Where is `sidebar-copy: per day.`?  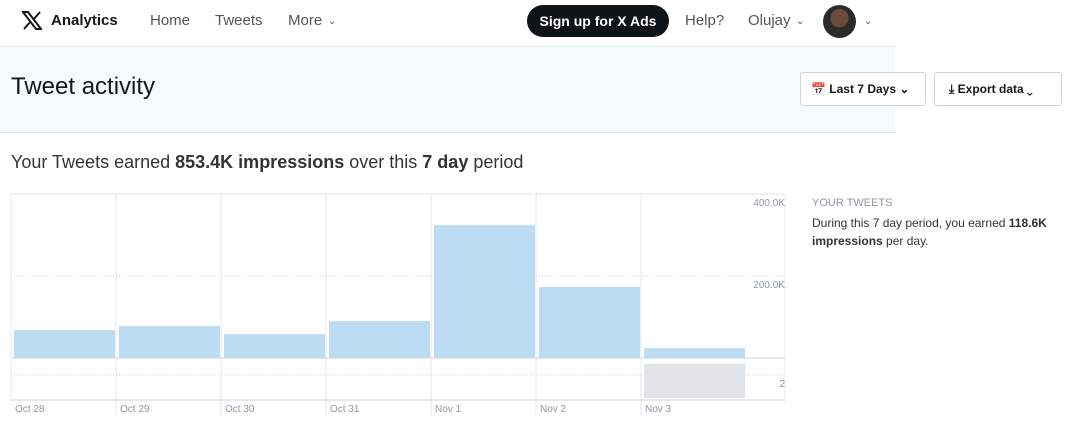
sidebar-copy: per day. is located at coordinates (907, 241).